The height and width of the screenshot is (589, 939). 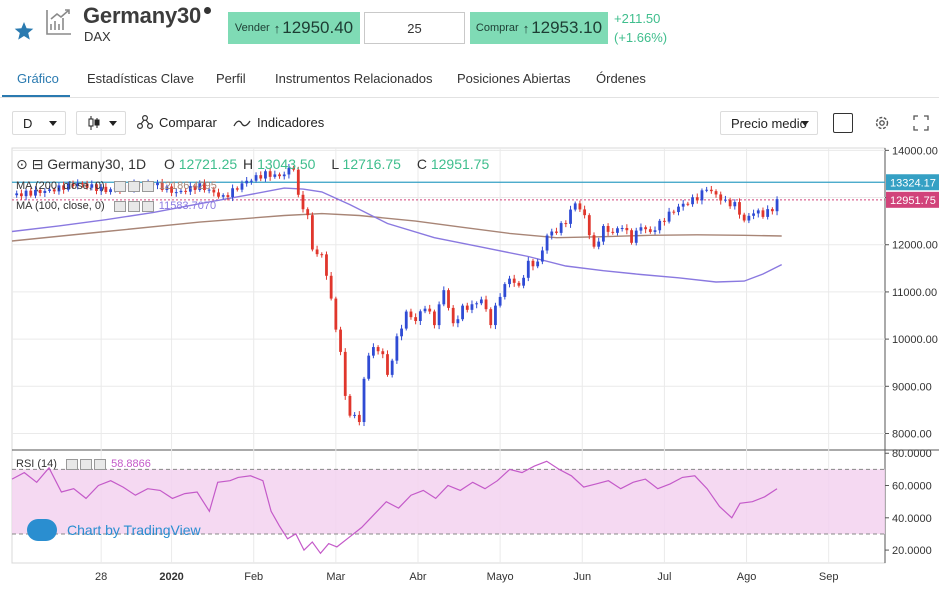 What do you see at coordinates (514, 78) in the screenshot?
I see `tab-posiciones-abiertas: Posiciones Abiertas` at bounding box center [514, 78].